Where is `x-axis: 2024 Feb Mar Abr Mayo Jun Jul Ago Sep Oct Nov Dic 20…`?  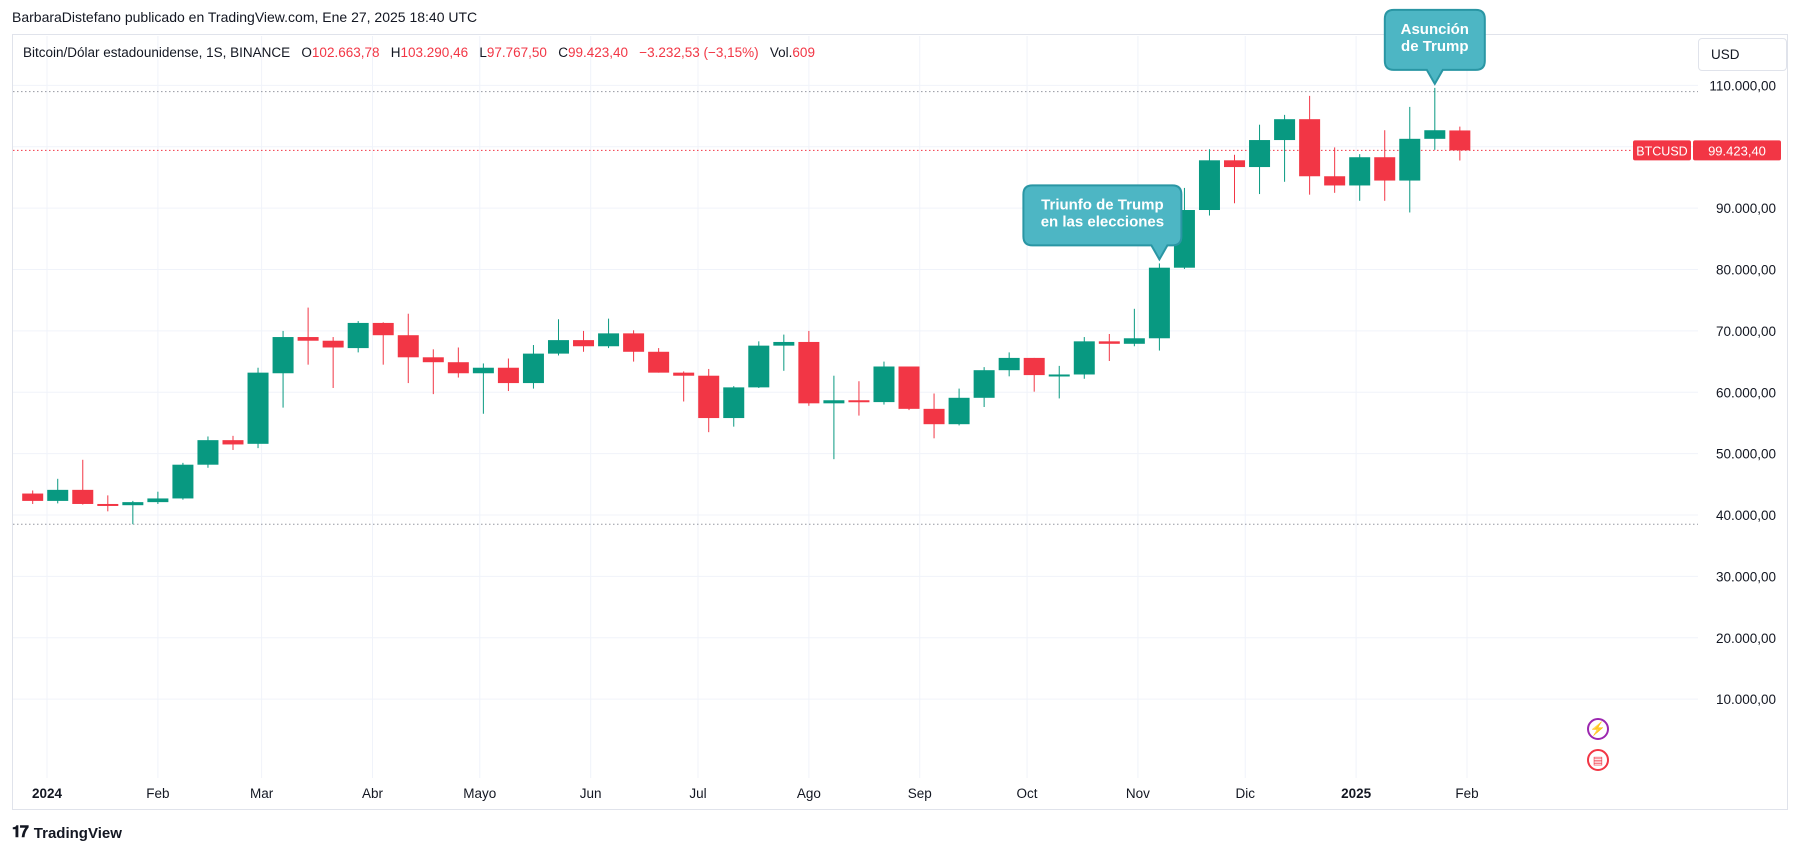 x-axis: 2024 Feb Mar Abr Mayo Jun Jul Ago Sep Oct Nov Dic 20… is located at coordinates (755, 793).